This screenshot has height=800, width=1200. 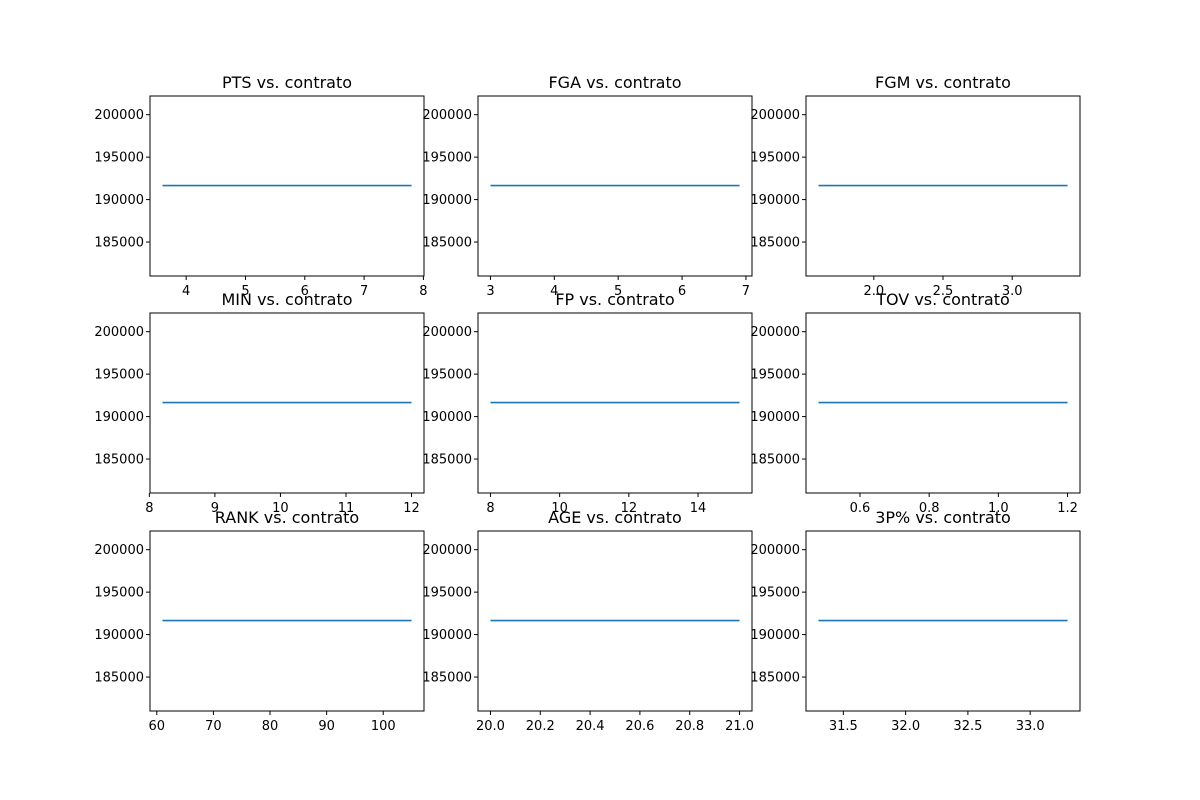 I want to click on subplot-title: FGM vs. contrato, so click(x=943, y=82).